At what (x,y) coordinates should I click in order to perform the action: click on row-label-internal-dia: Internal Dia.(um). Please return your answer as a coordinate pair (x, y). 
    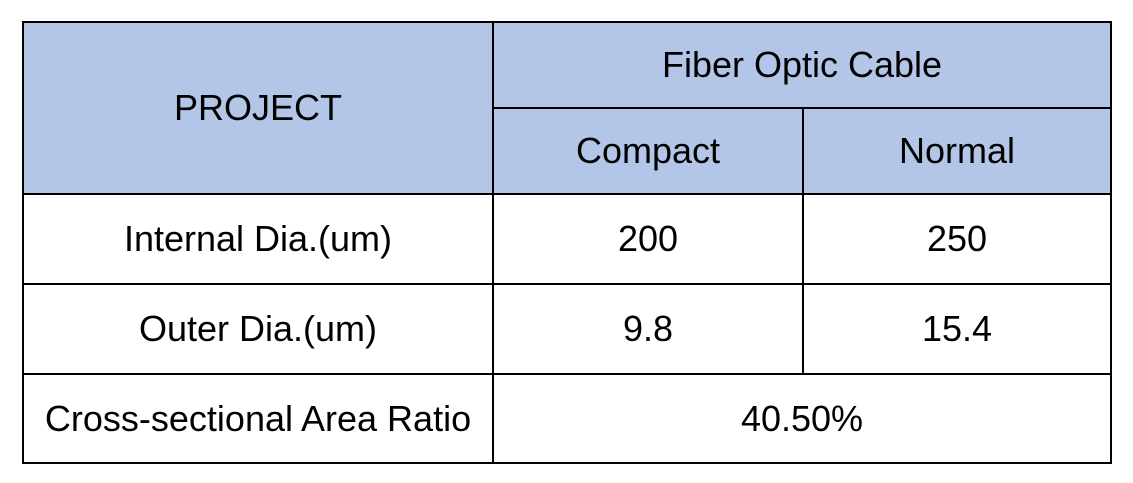
    Looking at the image, I should click on (258, 239).